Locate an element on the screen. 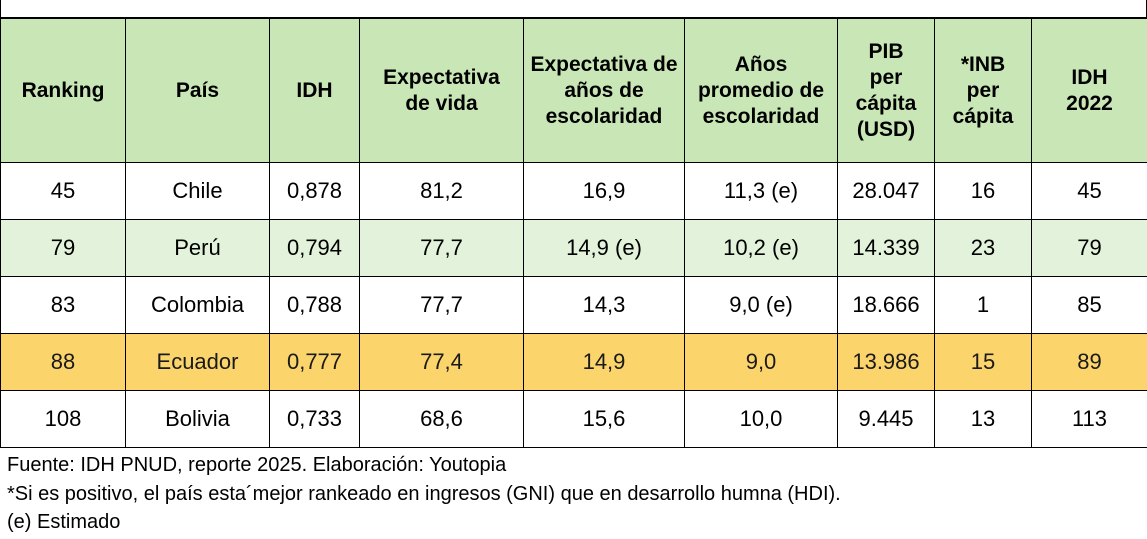  cell-hdi-2022: 45 is located at coordinates (1089, 191).